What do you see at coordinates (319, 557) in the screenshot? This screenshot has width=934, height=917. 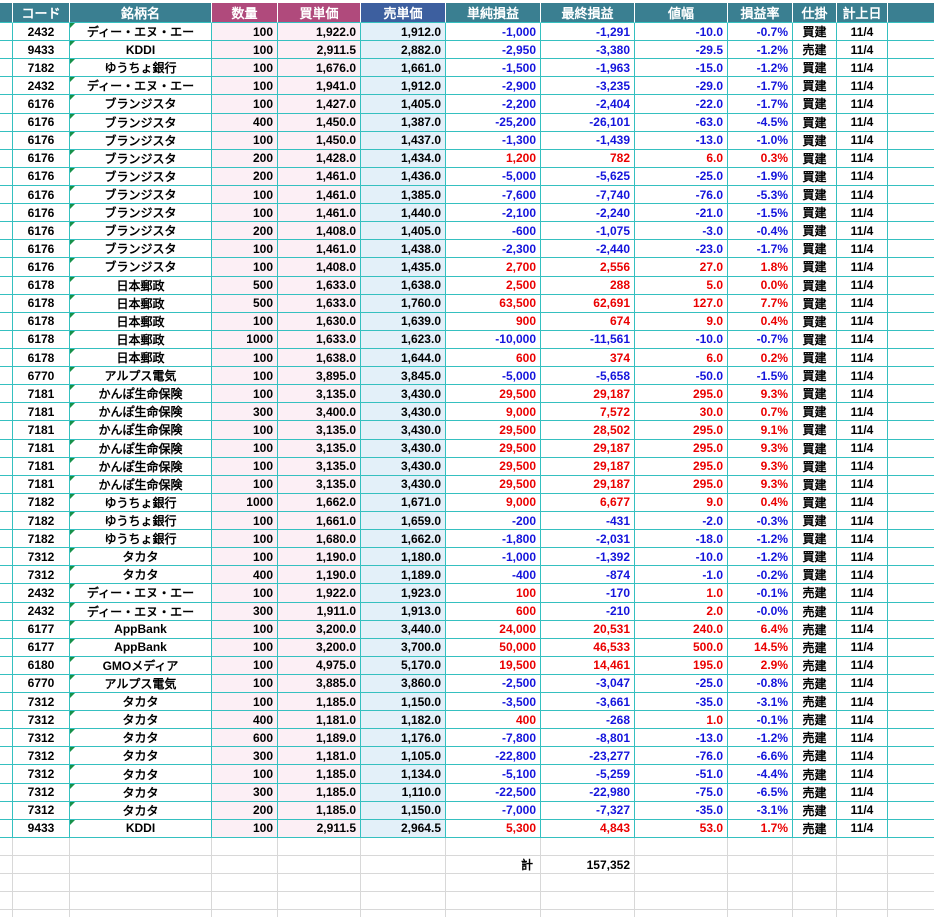 I see `cell-buy-price: 1,190.0` at bounding box center [319, 557].